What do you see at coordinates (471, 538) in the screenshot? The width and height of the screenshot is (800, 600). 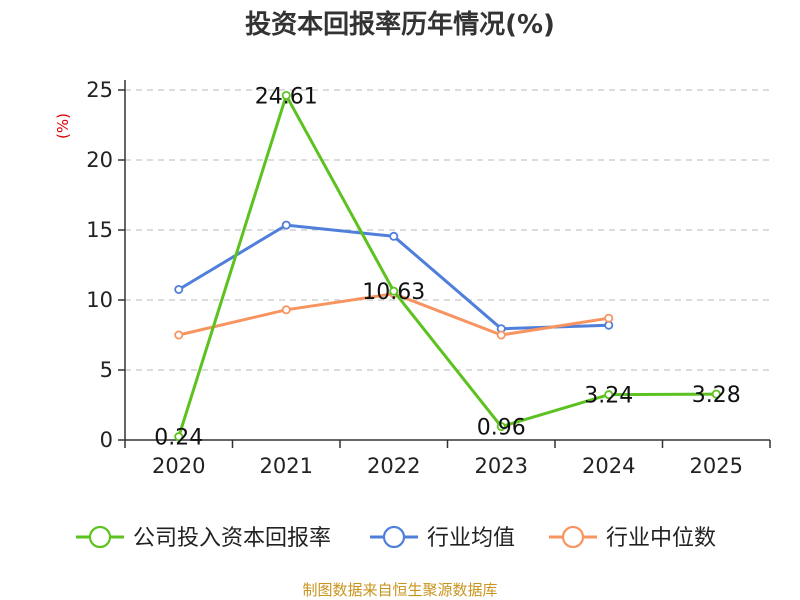 I see `legend-label: 行业均值` at bounding box center [471, 538].